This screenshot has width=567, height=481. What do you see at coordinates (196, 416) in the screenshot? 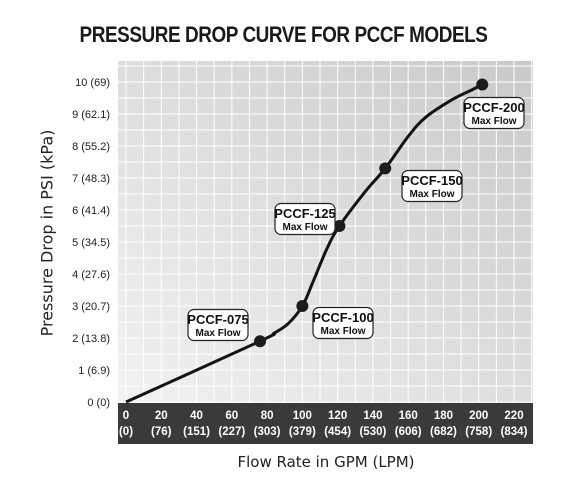
I see `x-tick-label: 40` at bounding box center [196, 416].